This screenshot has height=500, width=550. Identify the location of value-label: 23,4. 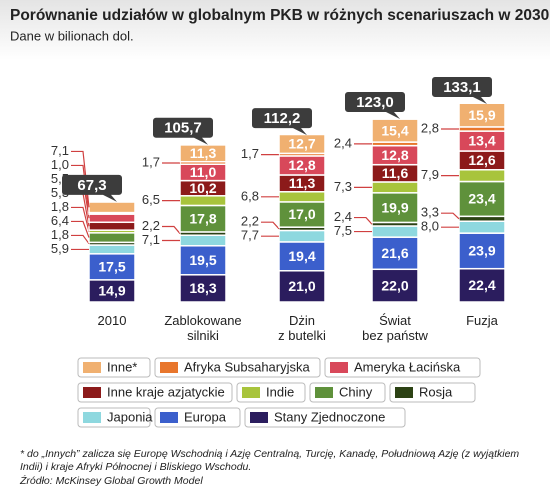
(481, 199).